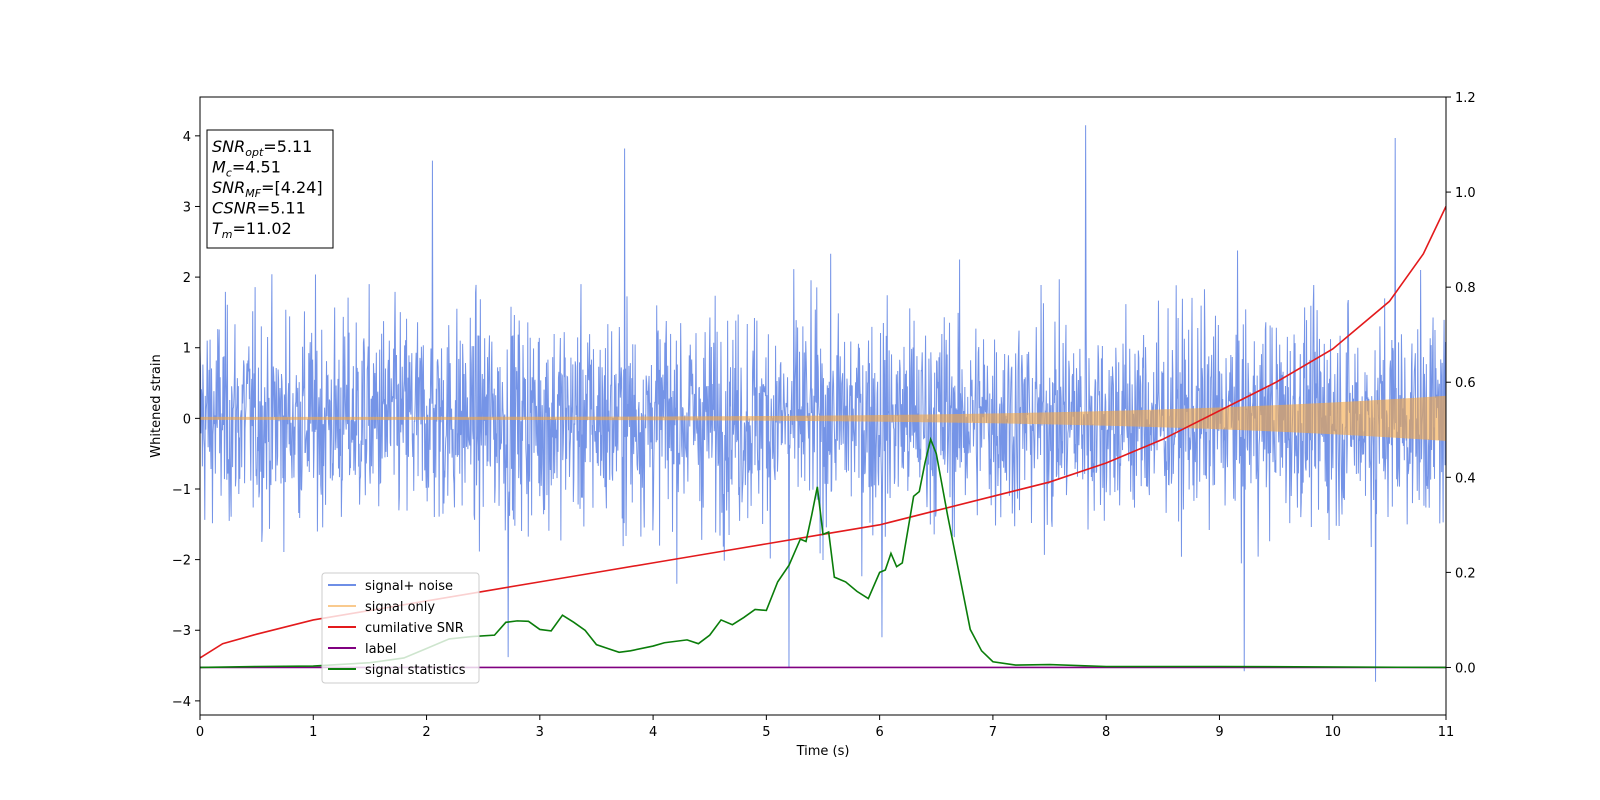 The width and height of the screenshot is (1600, 800). I want to click on y-tick-label: −4, so click(181, 702).